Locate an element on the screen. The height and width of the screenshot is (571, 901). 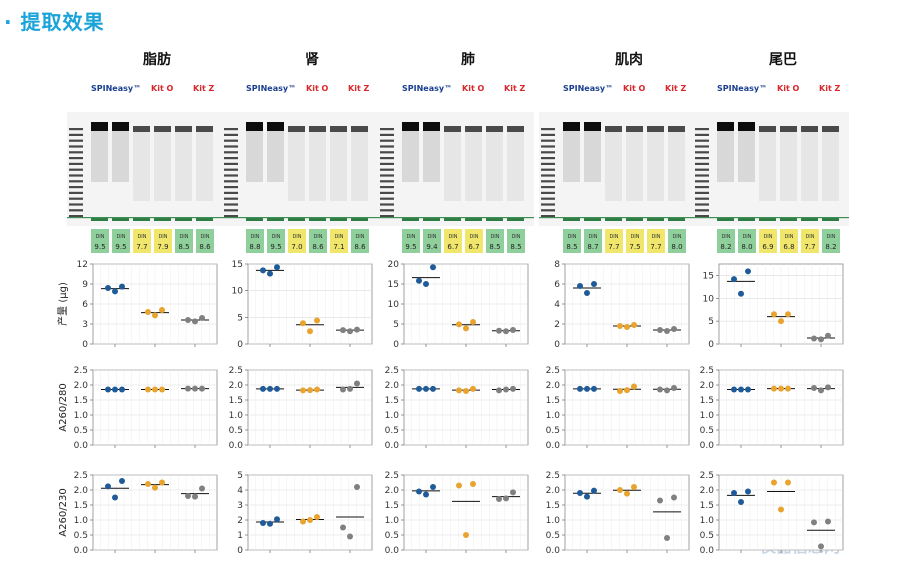
y-tick-label: 4 is located at coordinates (240, 491).